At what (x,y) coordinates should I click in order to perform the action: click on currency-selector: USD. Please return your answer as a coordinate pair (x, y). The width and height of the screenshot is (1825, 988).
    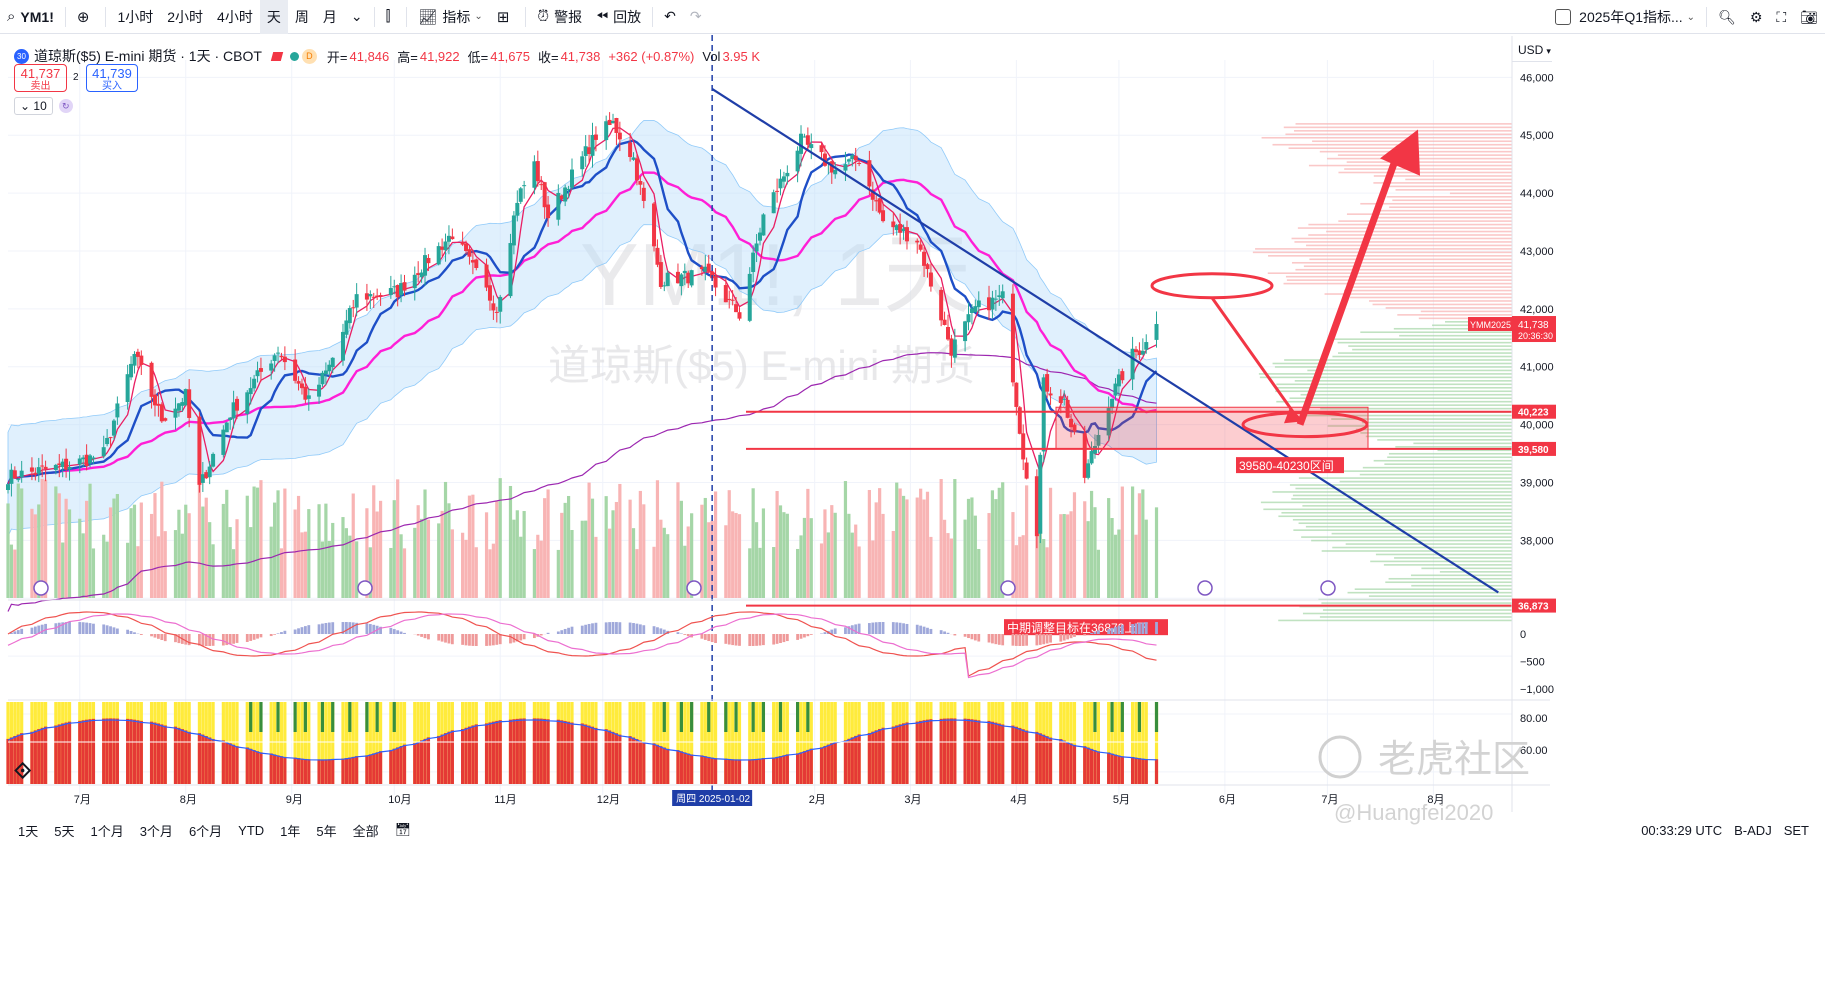
    Looking at the image, I should click on (1532, 51).